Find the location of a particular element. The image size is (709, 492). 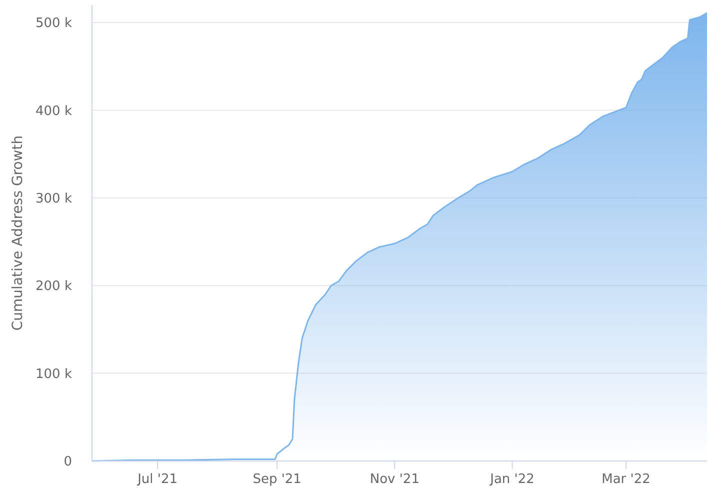

x-tick-label: Jul '21 is located at coordinates (157, 479).